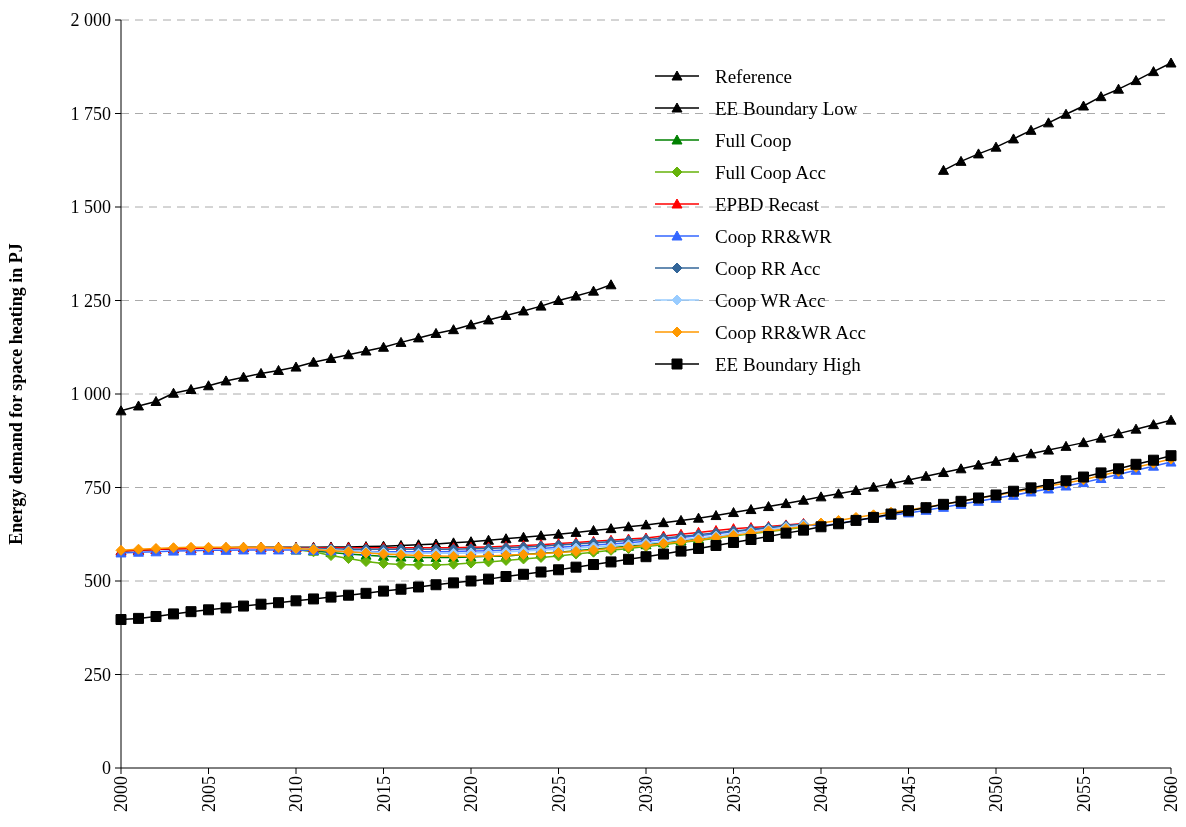 The height and width of the screenshot is (827, 1186). I want to click on legend-label: Full Coop, so click(753, 140).